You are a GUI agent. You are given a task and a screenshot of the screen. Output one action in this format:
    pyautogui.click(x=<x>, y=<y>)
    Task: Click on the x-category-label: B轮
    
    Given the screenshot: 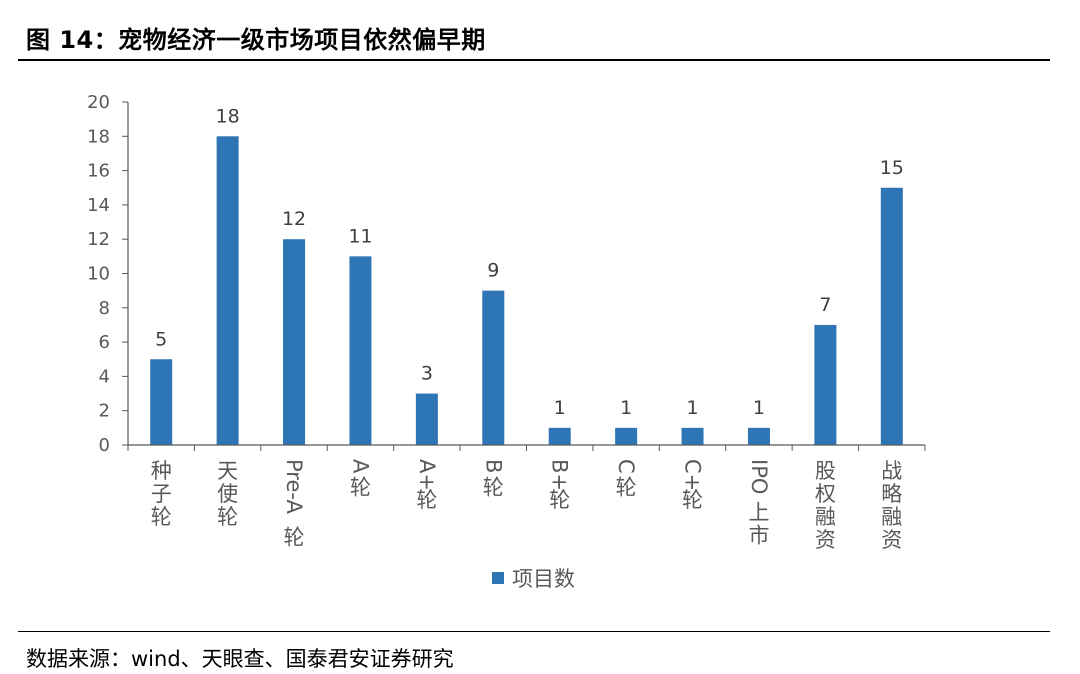 What is the action you would take?
    pyautogui.click(x=493, y=479)
    